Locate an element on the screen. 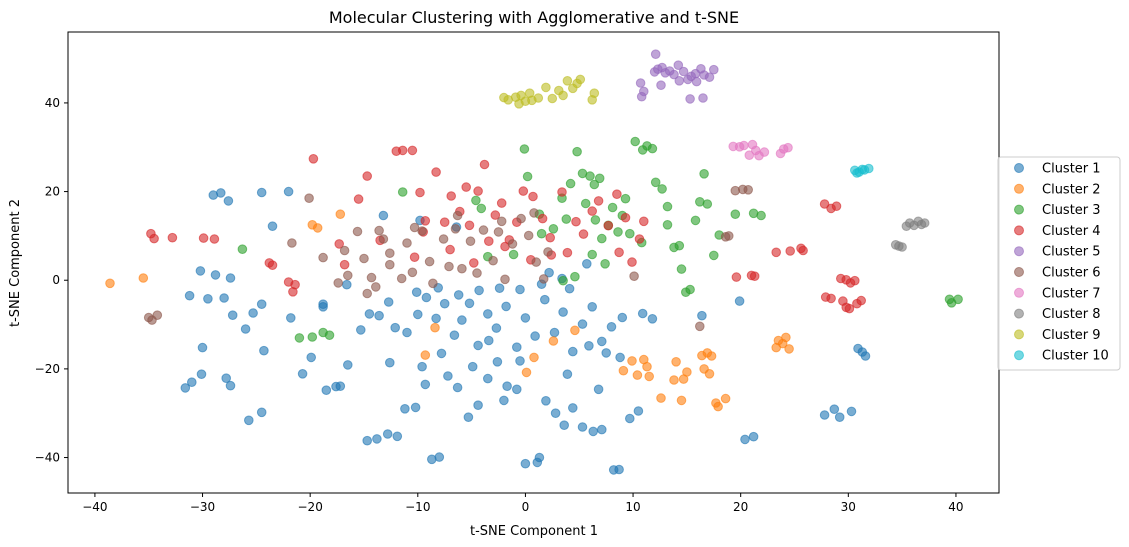 Image resolution: width=1129 pixels, height=547 pixels. legend-label: Cluster 8 is located at coordinates (1071, 314).